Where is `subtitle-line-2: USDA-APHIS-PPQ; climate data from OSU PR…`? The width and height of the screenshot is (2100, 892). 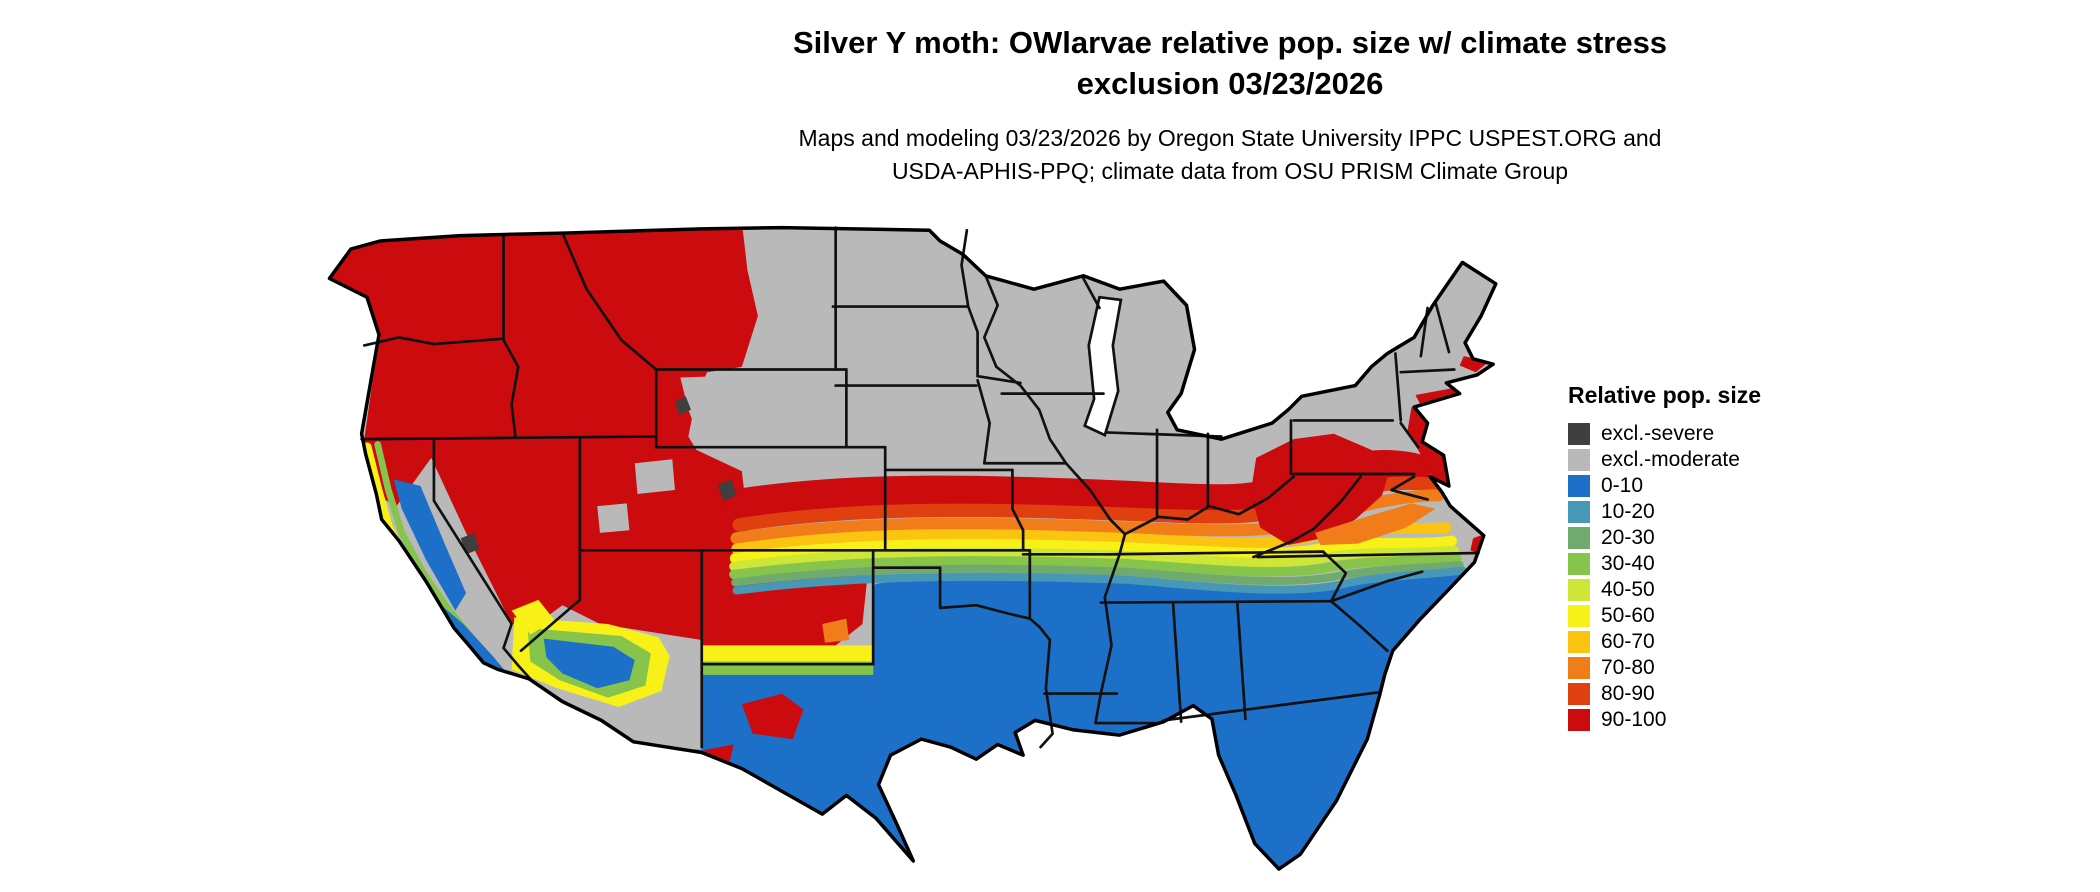
subtitle-line-2: USDA-APHIS-PPQ; climate data from OSU PR… is located at coordinates (1230, 171).